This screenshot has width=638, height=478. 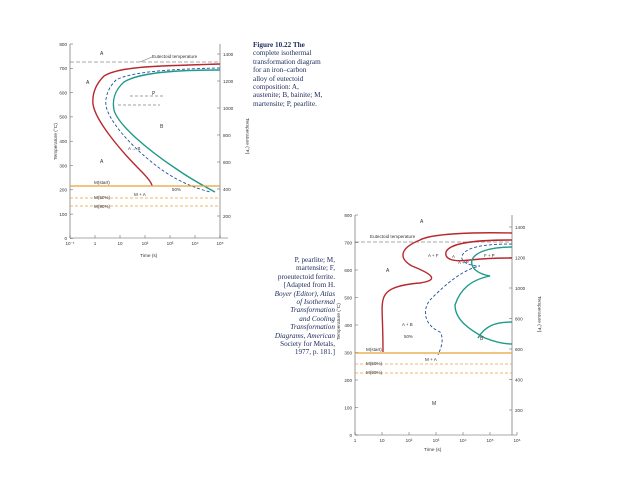 What do you see at coordinates (227, 162) in the screenshot?
I see `fig1-f-tick-label: 600` at bounding box center [227, 162].